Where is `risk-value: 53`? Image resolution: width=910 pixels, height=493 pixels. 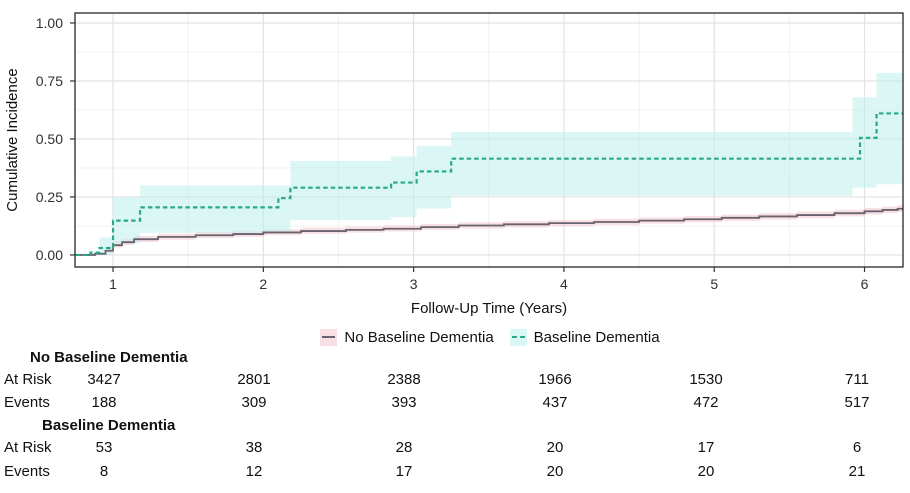 risk-value: 53 is located at coordinates (104, 447).